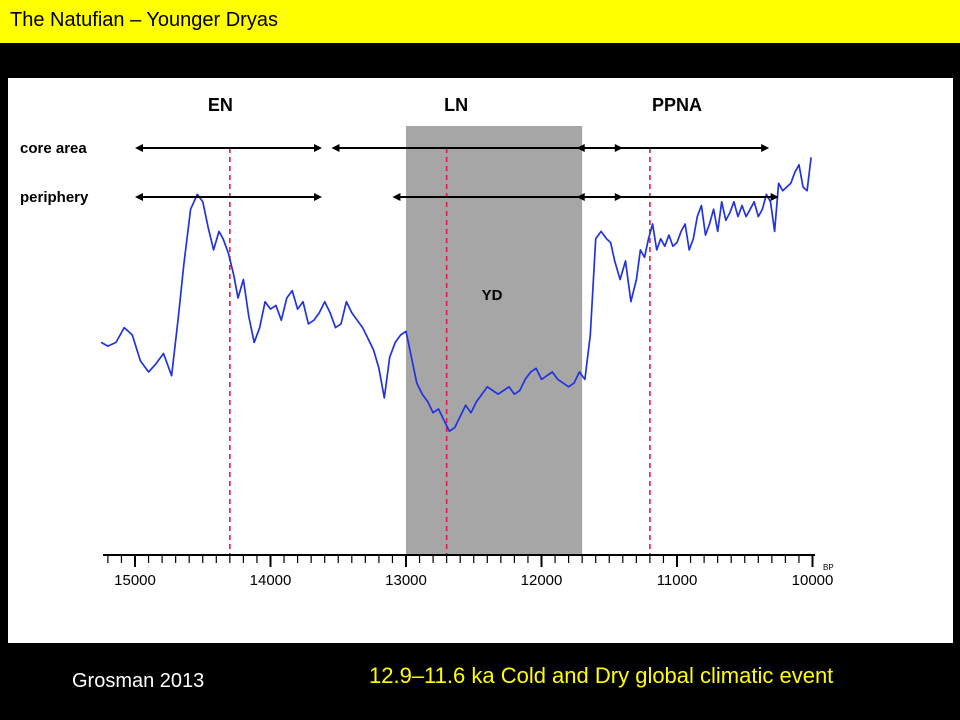  I want to click on slide-title: The Natufian – Younger Dryas, so click(144, 20).